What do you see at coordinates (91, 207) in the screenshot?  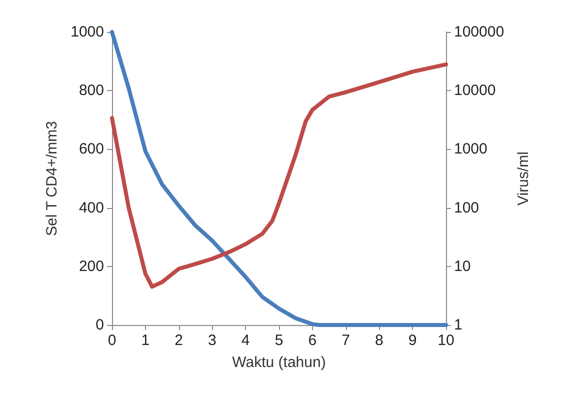 I see `y-tick-label: 400` at bounding box center [91, 207].